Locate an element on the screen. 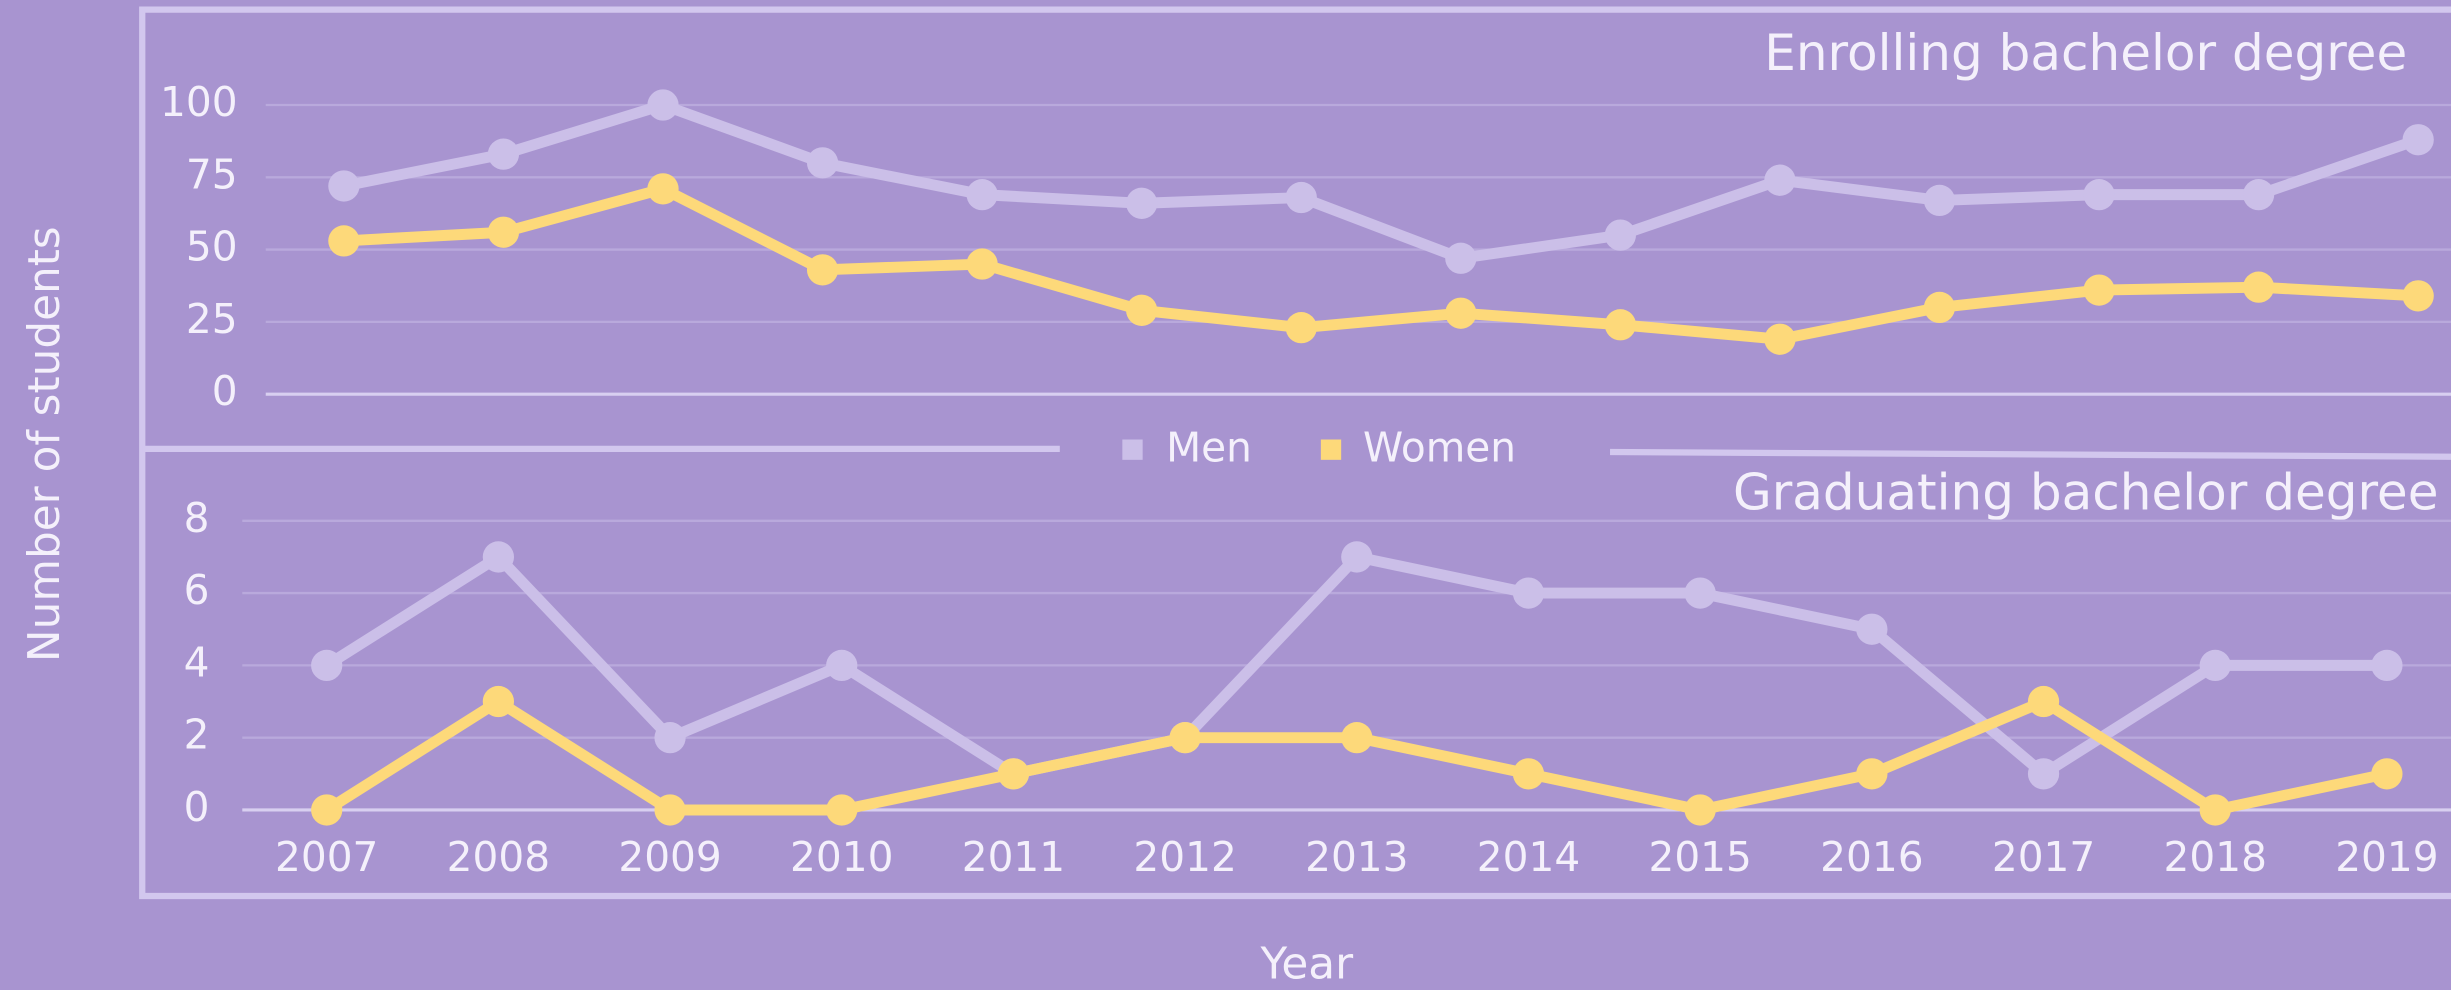  y-tick-label: 8 is located at coordinates (197, 518).